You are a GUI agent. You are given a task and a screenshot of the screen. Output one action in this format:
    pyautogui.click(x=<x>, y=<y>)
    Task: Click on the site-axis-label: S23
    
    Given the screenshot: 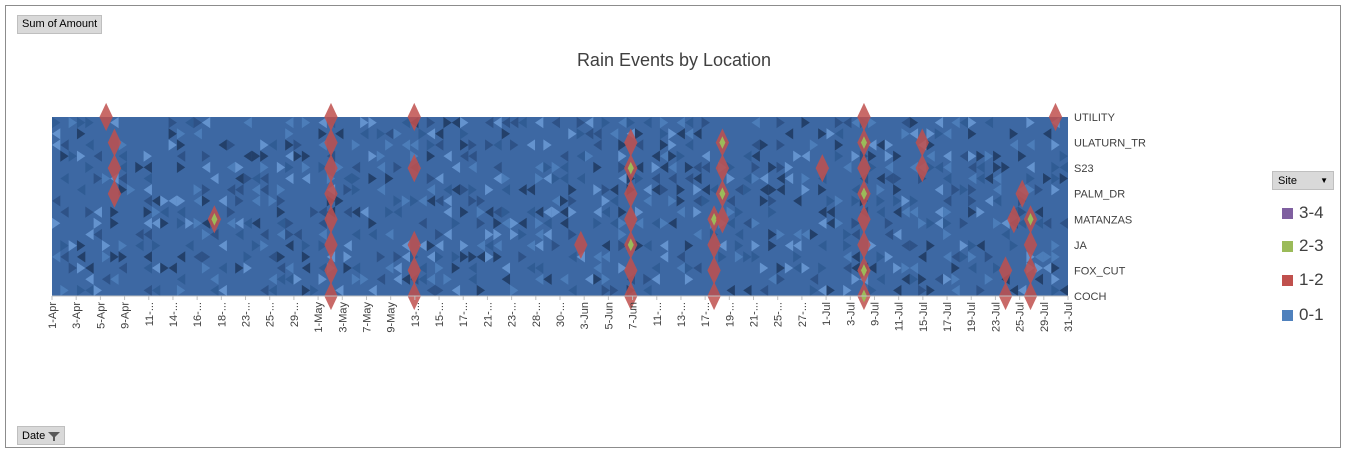 What is the action you would take?
    pyautogui.click(x=1084, y=169)
    